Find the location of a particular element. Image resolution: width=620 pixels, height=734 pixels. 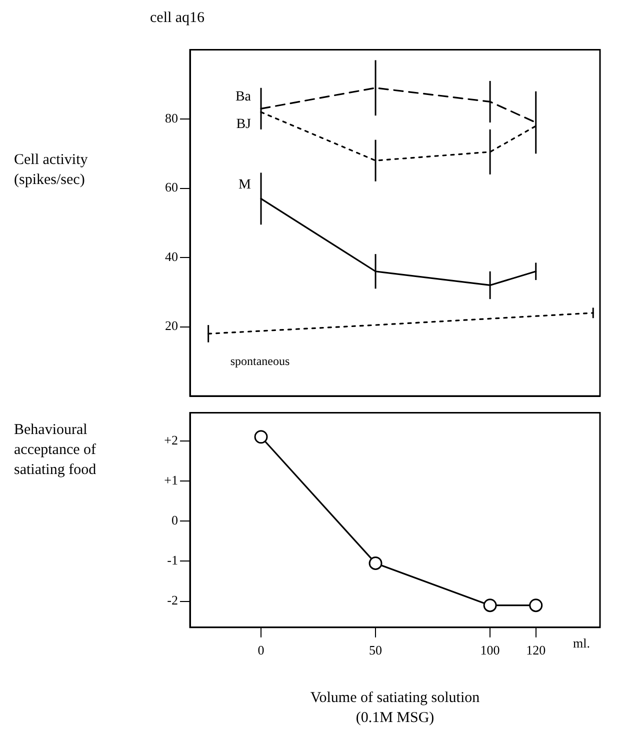

y-tick-label: +2 is located at coordinates (171, 440).